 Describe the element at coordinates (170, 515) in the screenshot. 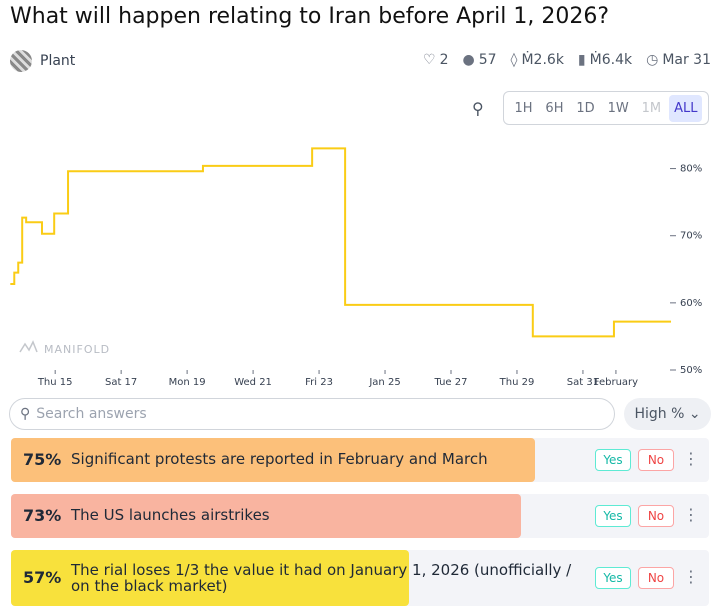

I see `answer-text: The US launches airstrikes` at that location.